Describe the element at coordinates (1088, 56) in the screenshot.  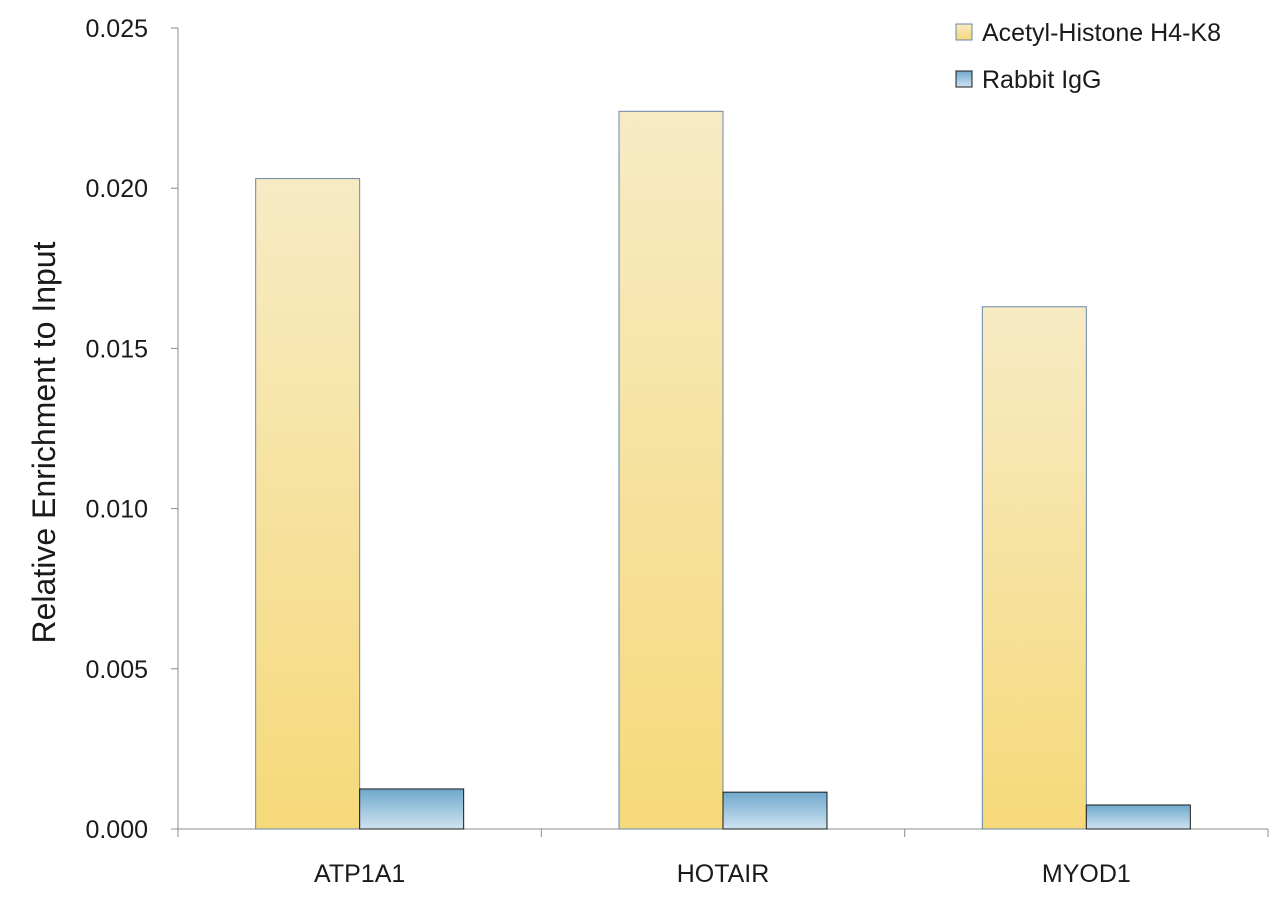
I see `legend: Acetyl-Histone H4-K8 Rabbit IgG` at that location.